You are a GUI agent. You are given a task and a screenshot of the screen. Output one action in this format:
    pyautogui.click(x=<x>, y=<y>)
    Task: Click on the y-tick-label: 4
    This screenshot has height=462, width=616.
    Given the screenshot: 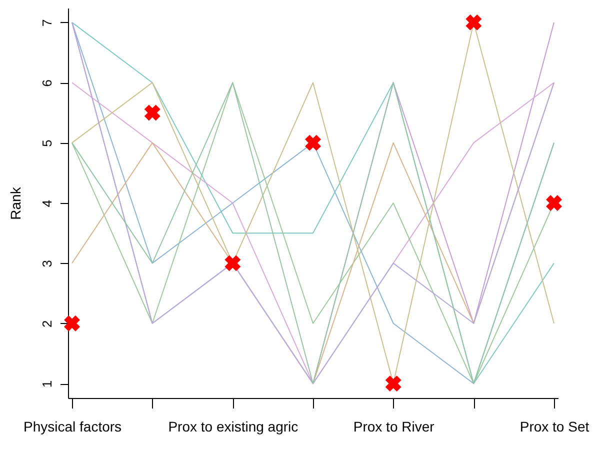 What is the action you would take?
    pyautogui.click(x=47, y=204)
    